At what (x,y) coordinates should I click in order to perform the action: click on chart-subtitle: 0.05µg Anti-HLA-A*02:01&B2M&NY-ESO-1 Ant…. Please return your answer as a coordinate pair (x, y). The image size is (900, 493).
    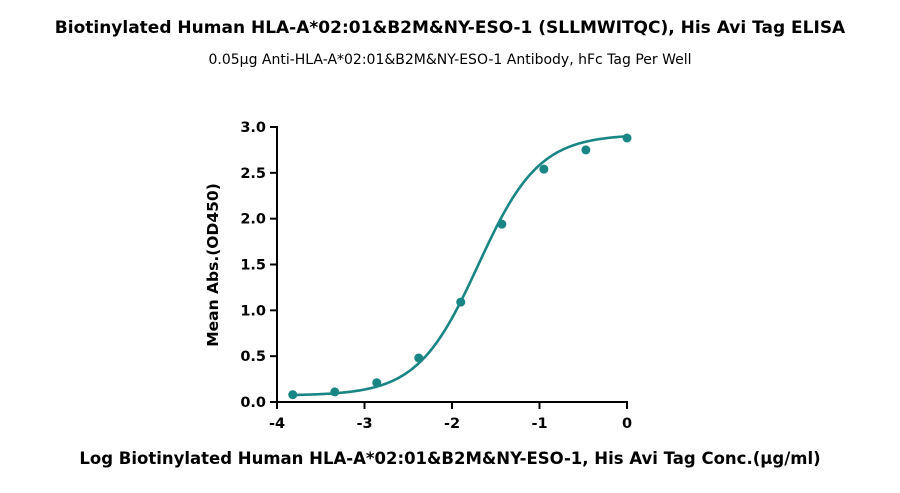
    Looking at the image, I should click on (450, 60).